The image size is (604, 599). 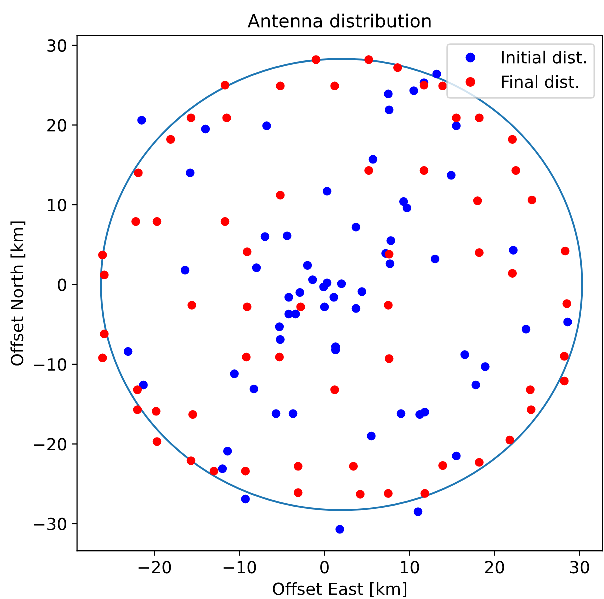 What do you see at coordinates (155, 567) in the screenshot?
I see `x-tick-label: −20` at bounding box center [155, 567].